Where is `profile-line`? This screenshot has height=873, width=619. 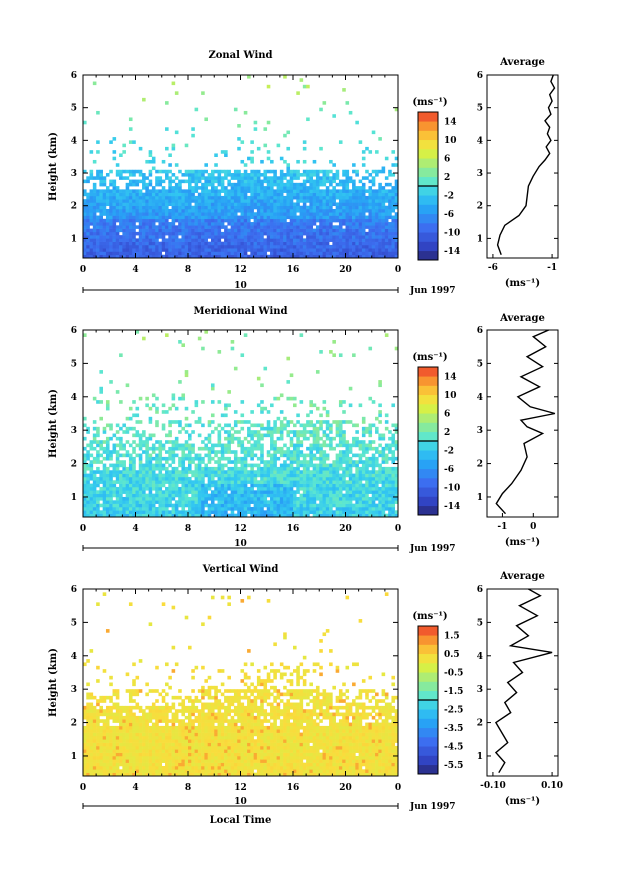
profile-line is located at coordinates (526, 164).